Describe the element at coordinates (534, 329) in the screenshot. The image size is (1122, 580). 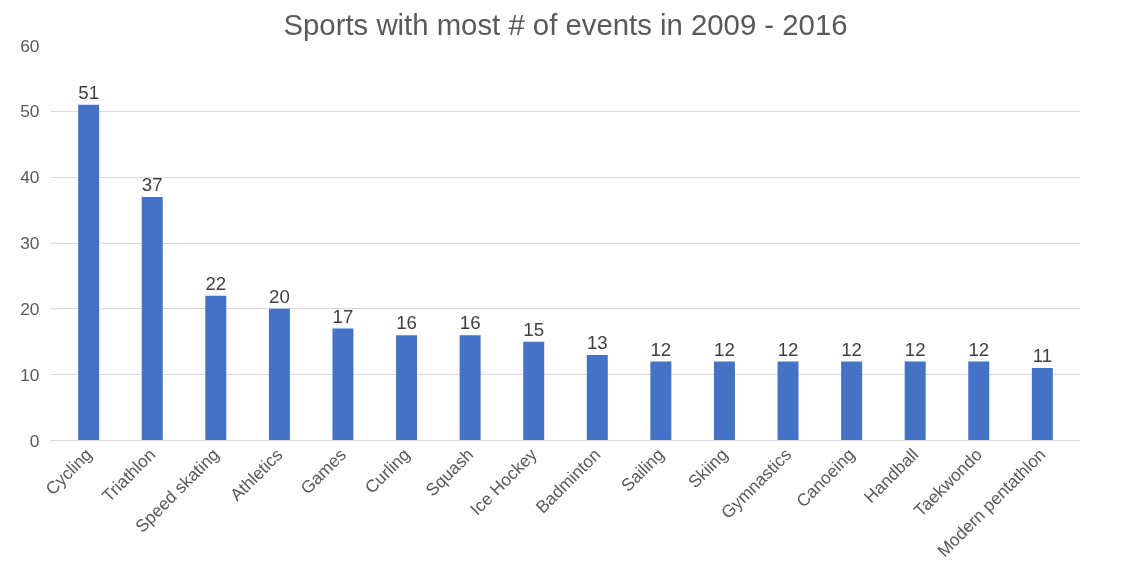
I see `data-label: 15` at that location.